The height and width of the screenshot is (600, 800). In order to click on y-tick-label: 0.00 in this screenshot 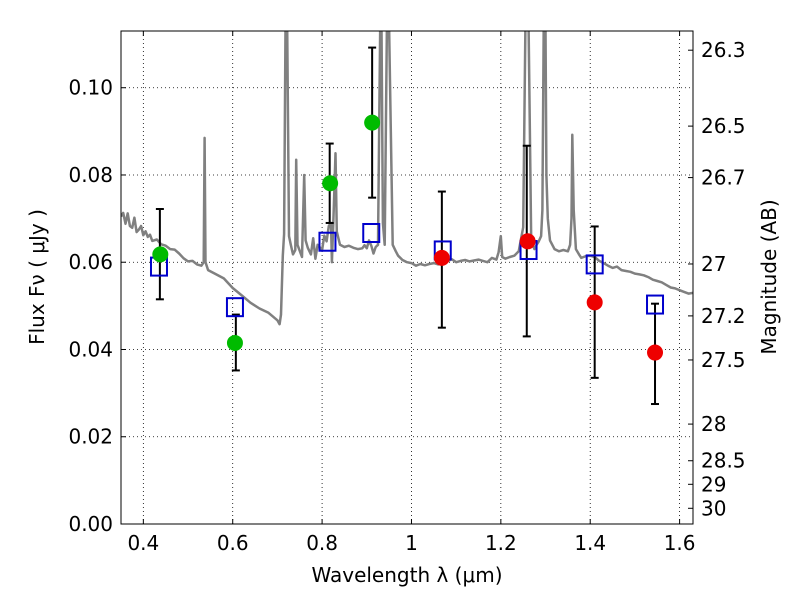, I will do `click(90, 524)`.